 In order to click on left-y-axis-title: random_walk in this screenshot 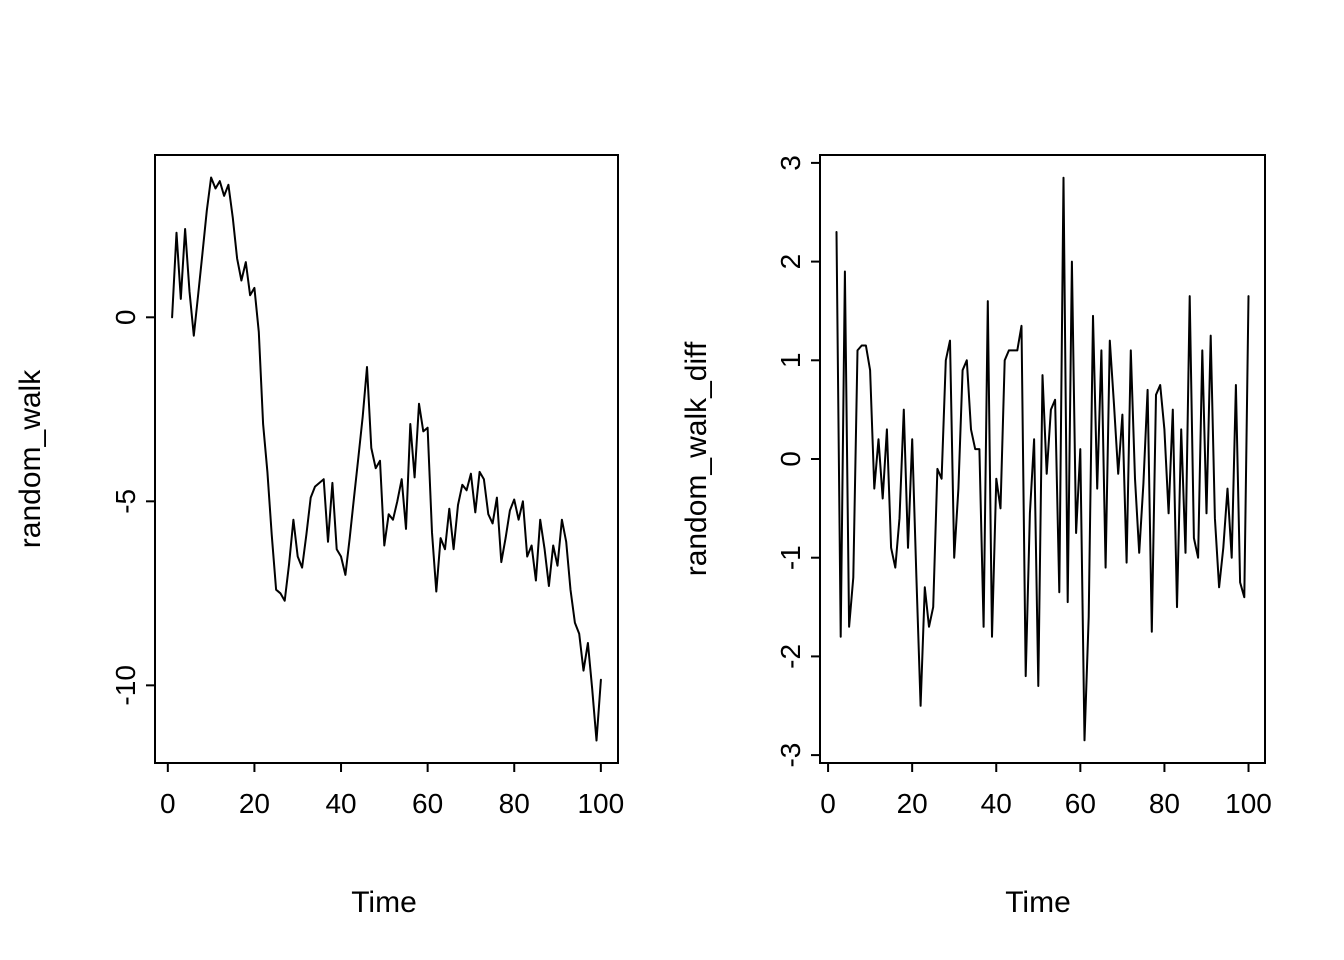, I will do `click(30, 458)`.